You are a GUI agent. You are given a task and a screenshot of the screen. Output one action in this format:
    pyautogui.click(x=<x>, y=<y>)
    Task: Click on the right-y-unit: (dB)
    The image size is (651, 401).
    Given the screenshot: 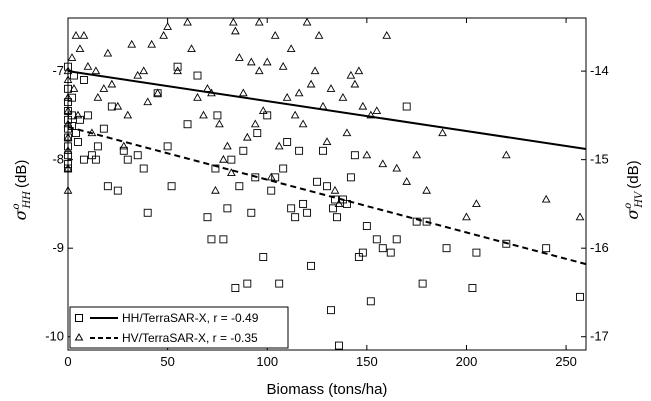 What is the action you would take?
    pyautogui.click(x=633, y=174)
    